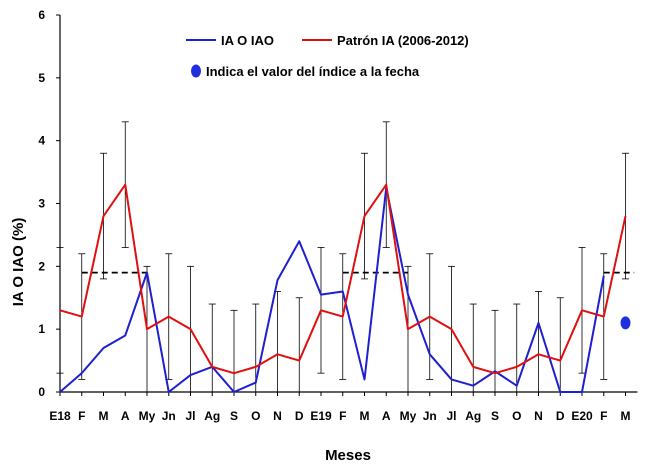 Image resolution: width=648 pixels, height=469 pixels. I want to click on legend-label-indice: Indica el valor del índice a la fecha, so click(313, 71).